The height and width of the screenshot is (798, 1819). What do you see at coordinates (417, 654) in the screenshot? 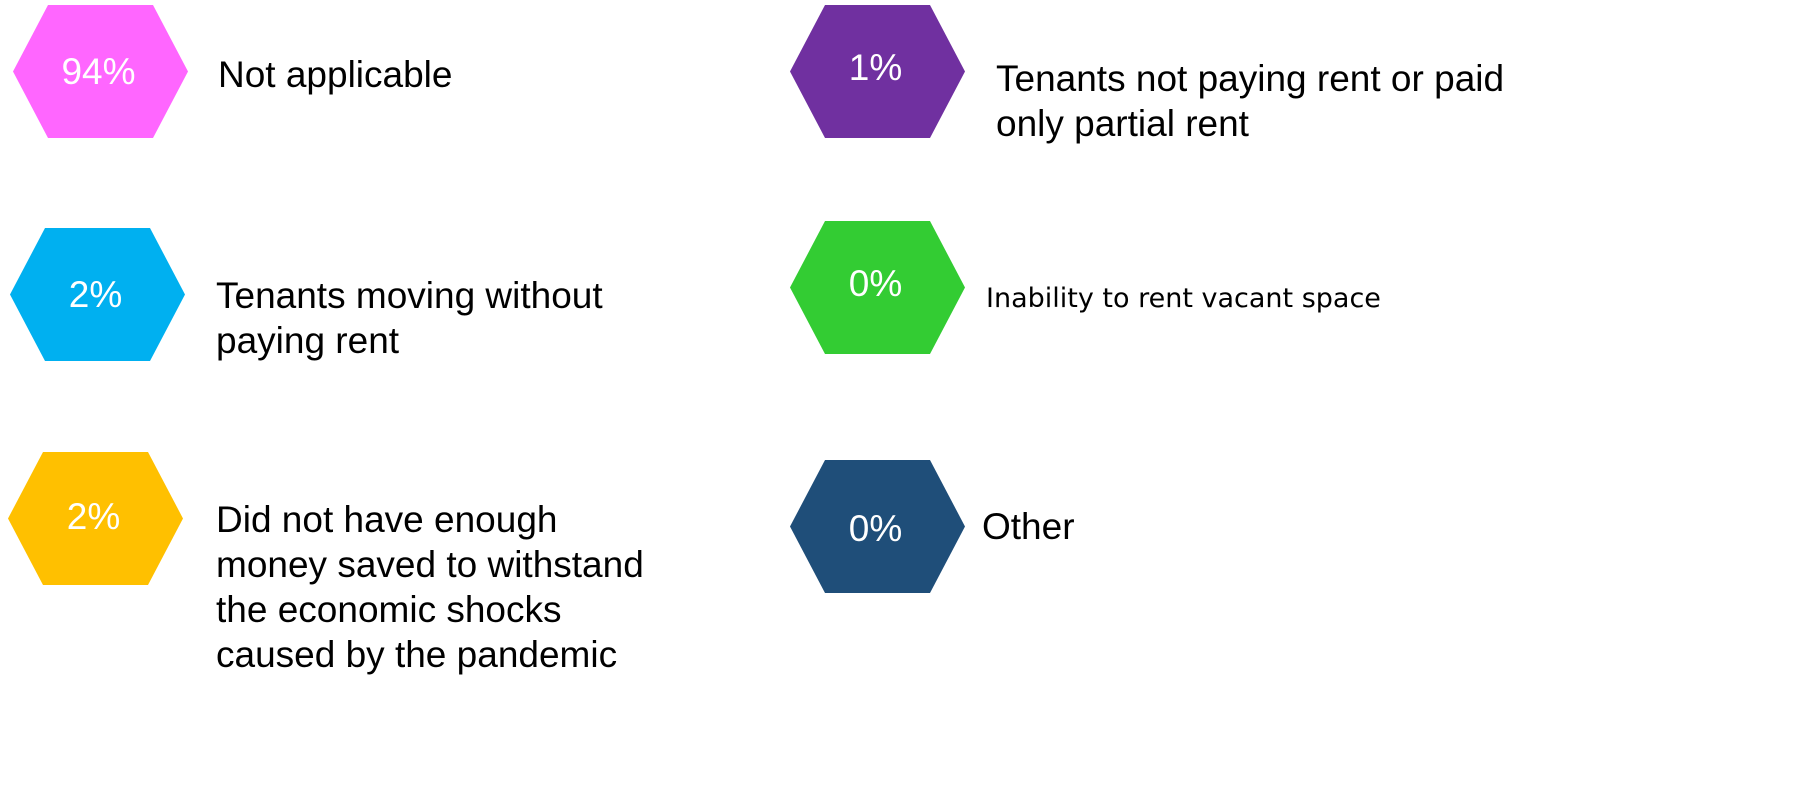
I see `label-line: caused by the pandemic` at bounding box center [417, 654].